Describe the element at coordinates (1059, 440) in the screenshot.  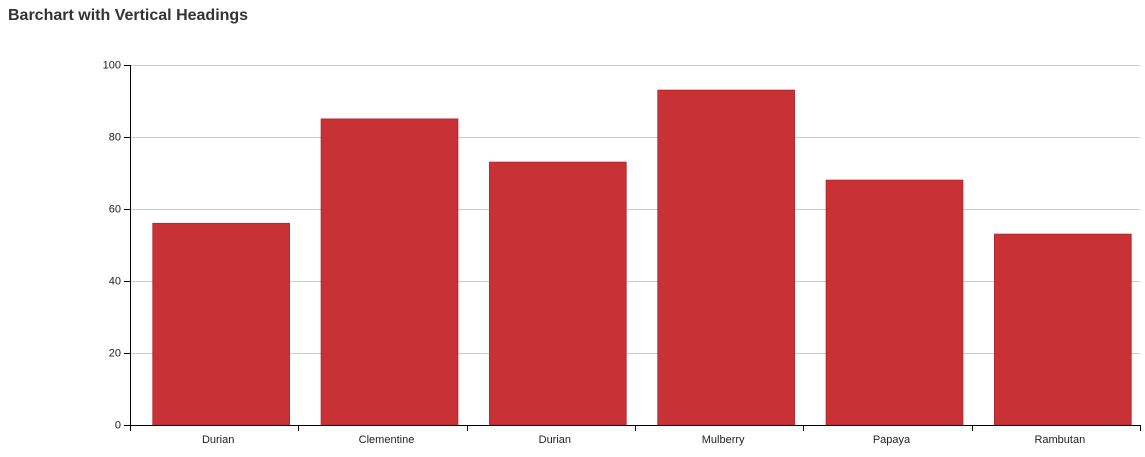
I see `x-tick-label: Rambutan` at that location.